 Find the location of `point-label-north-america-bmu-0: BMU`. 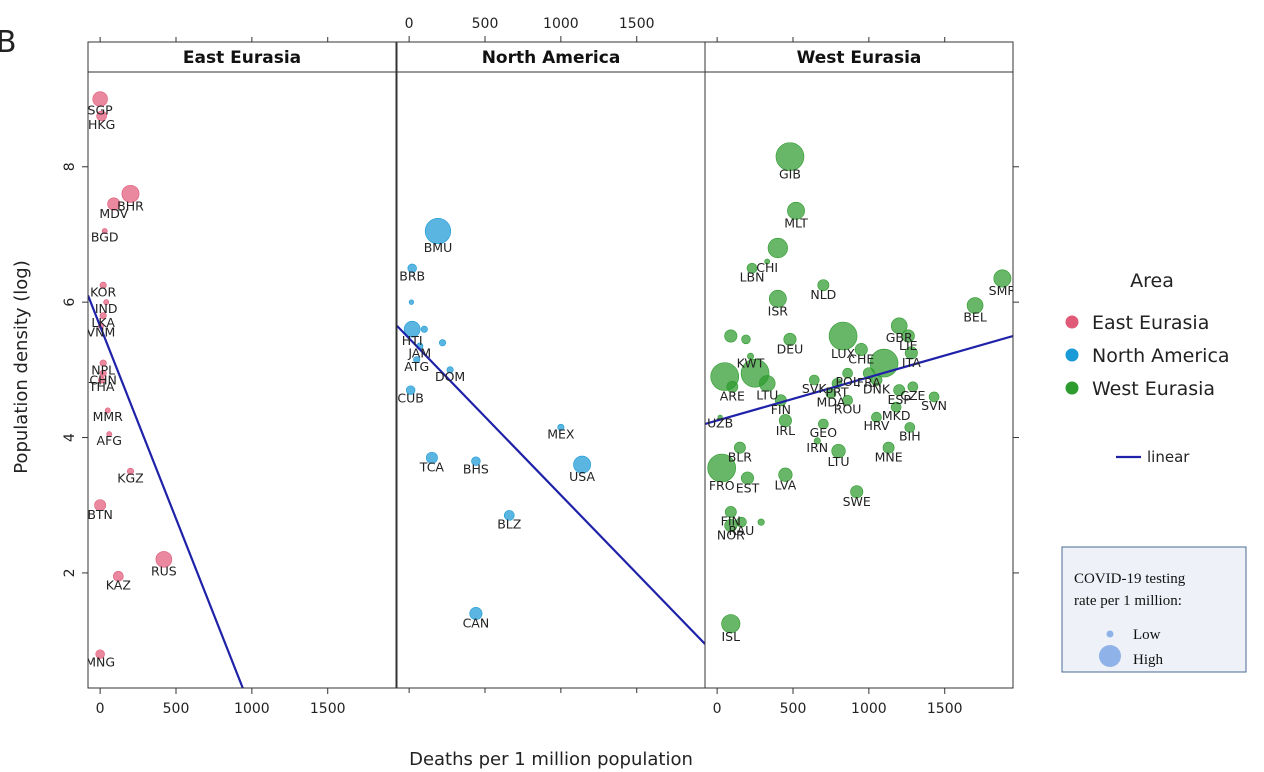

point-label-north-america-bmu-0: BMU is located at coordinates (438, 247).